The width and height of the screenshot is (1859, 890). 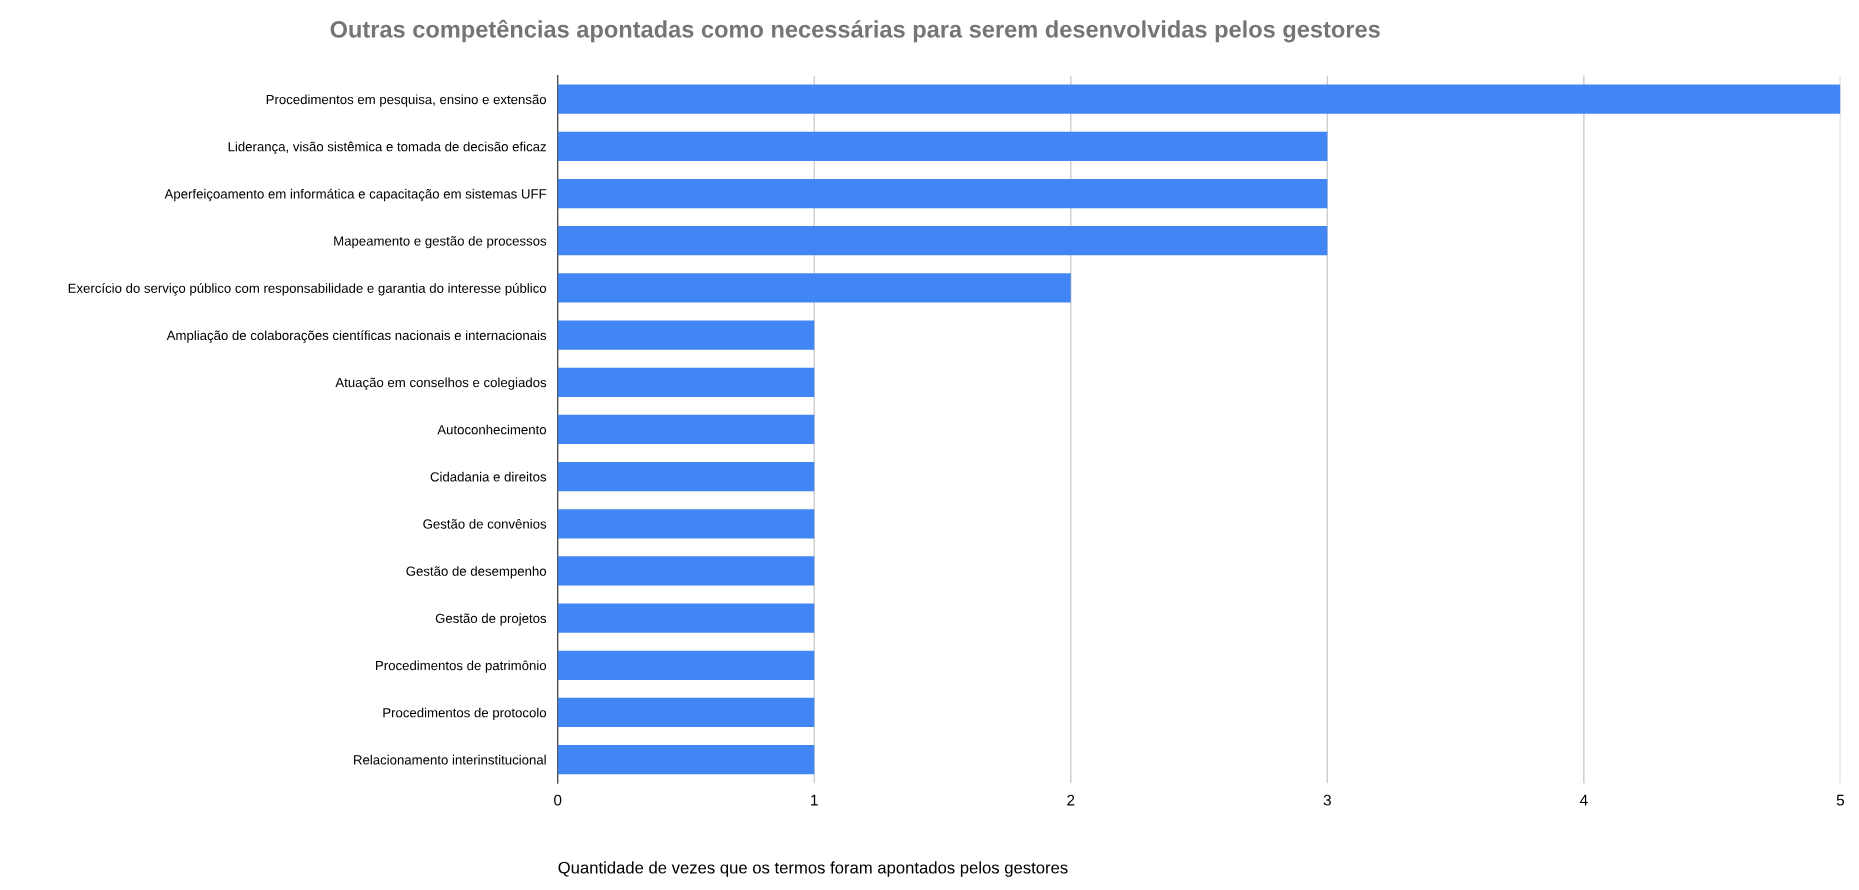 I want to click on x-tick-label: 0, so click(x=558, y=800).